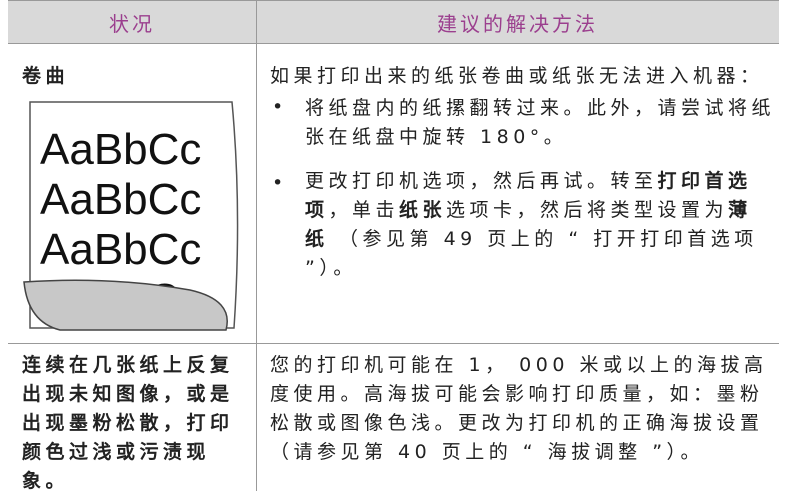  I want to click on menu-name: 打印首选项, so click(528, 195).